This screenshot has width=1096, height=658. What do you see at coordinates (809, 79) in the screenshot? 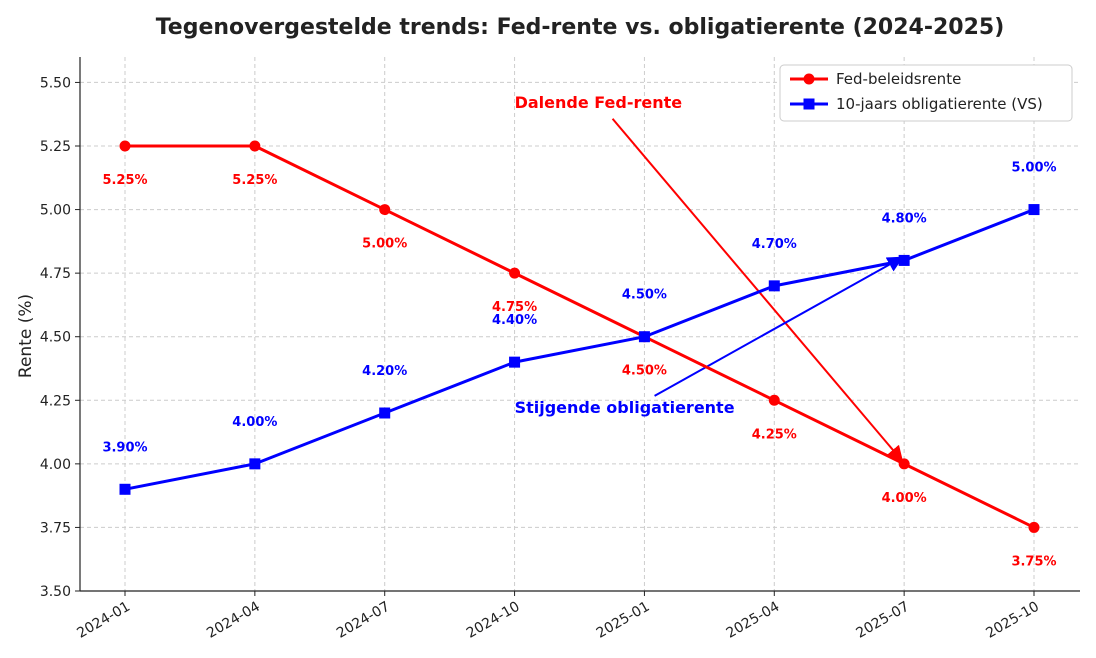
I see `legend-marker-fed` at bounding box center [809, 79].